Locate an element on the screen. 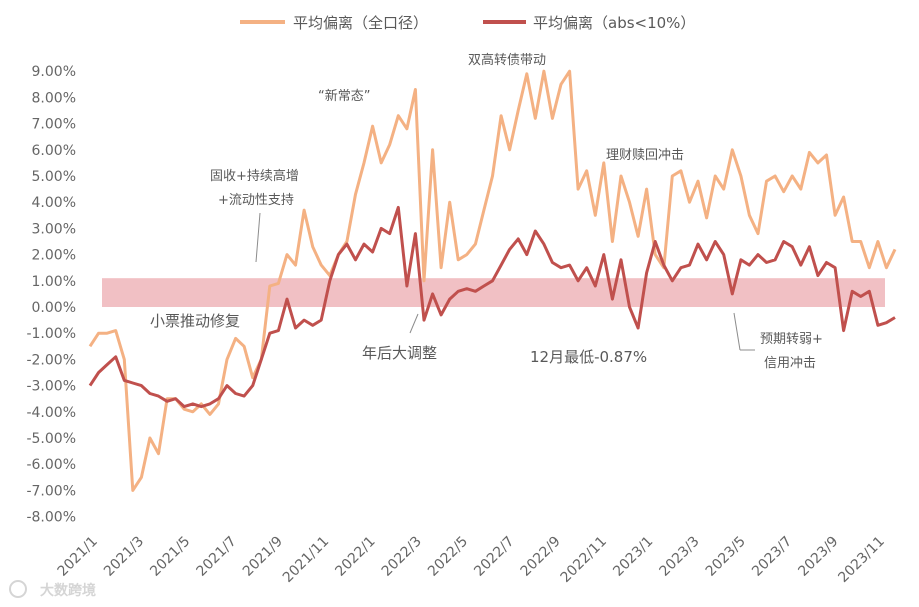 The image size is (919, 607). annotation-text: 预期转弱+ is located at coordinates (791, 339).